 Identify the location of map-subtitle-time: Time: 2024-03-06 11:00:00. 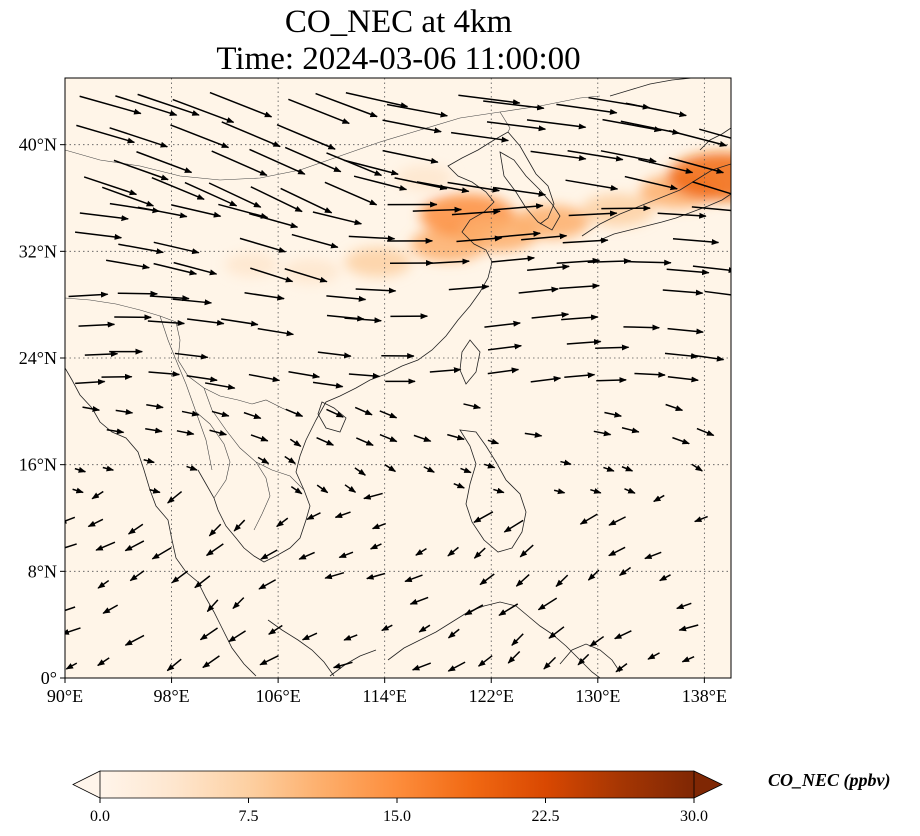
(398, 59).